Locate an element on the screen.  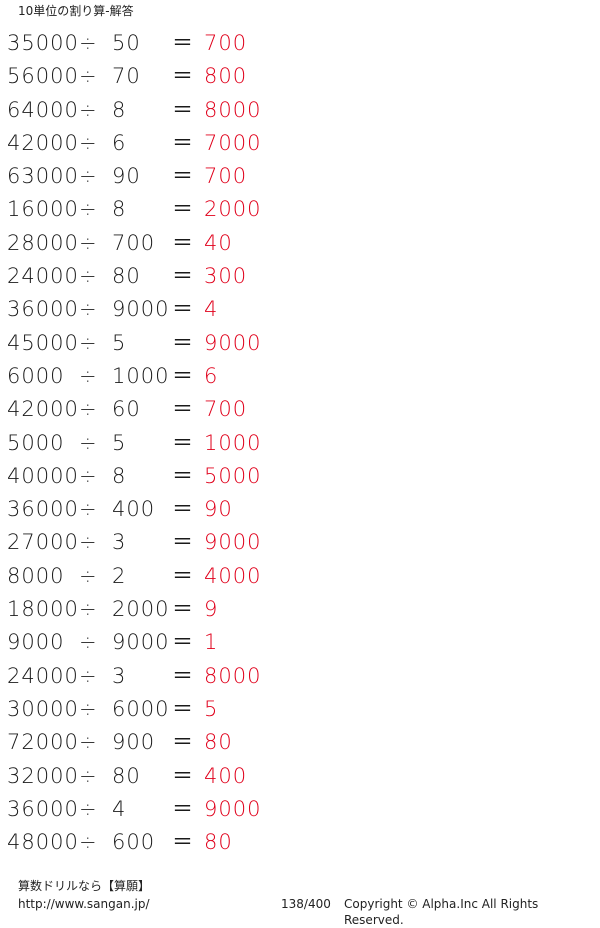
dividend: 6000 is located at coordinates (36, 375).